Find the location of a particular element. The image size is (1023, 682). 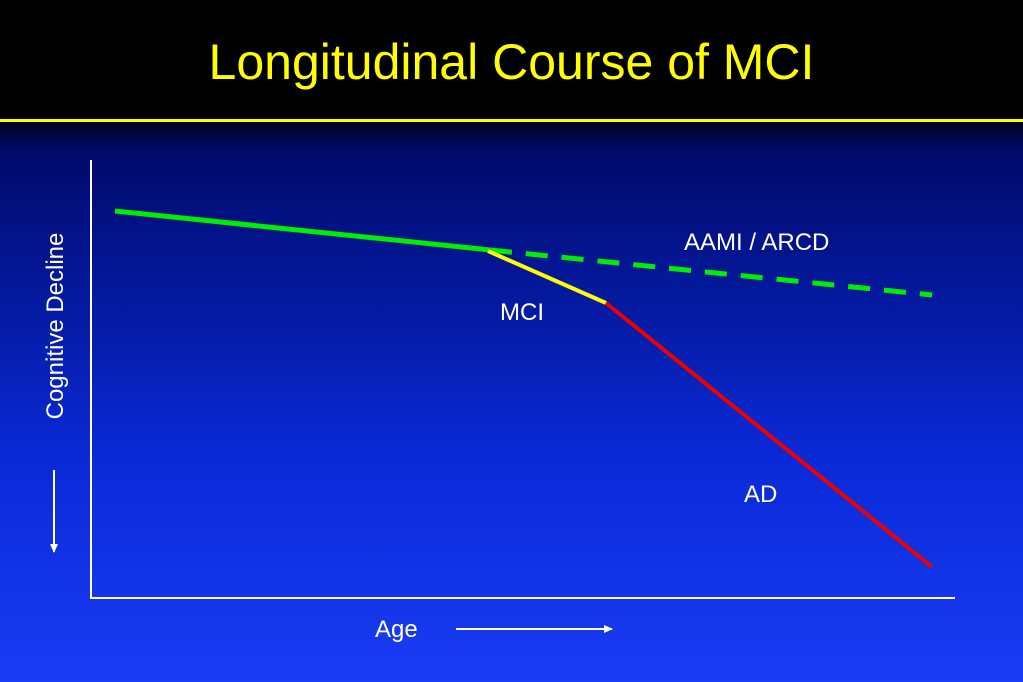

mci-segment-line is located at coordinates (547, 277).